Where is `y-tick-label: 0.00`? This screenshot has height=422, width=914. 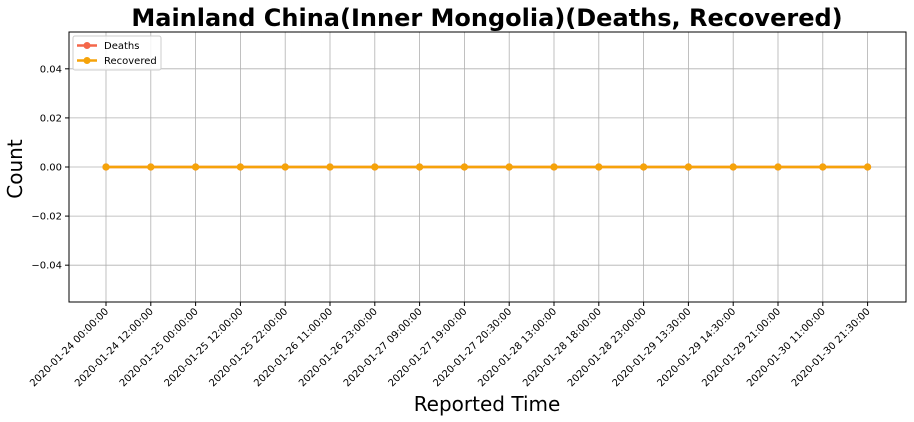
y-tick-label: 0.00 is located at coordinates (51, 168).